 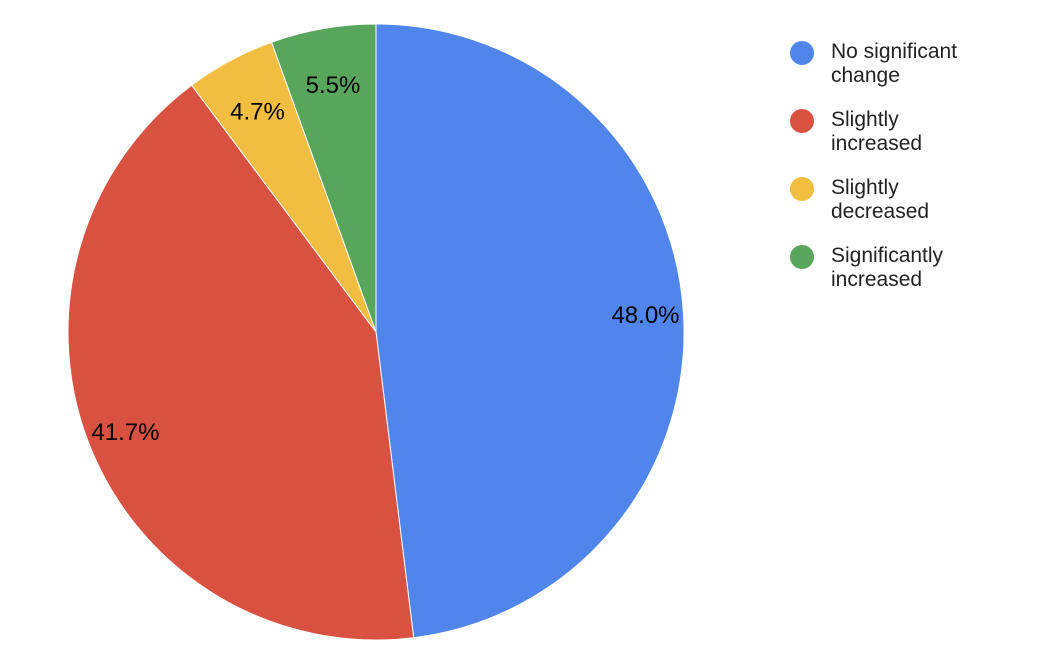 What do you see at coordinates (333, 85) in the screenshot?
I see `pie-slice-value-label: 5.5%` at bounding box center [333, 85].